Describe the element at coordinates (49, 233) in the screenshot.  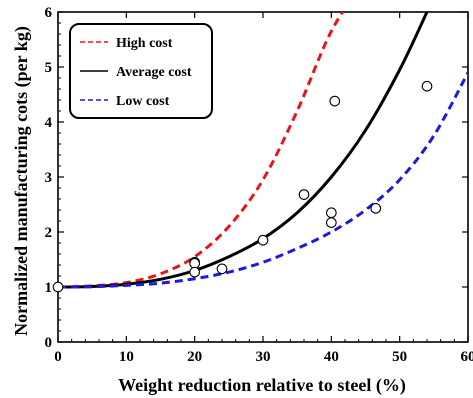
I see `y-tick-label: 2` at that location.